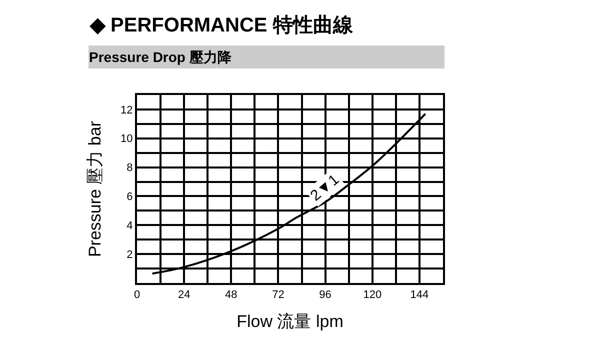 The image size is (600, 350). I want to click on y-tick-label: 6, so click(129, 197).